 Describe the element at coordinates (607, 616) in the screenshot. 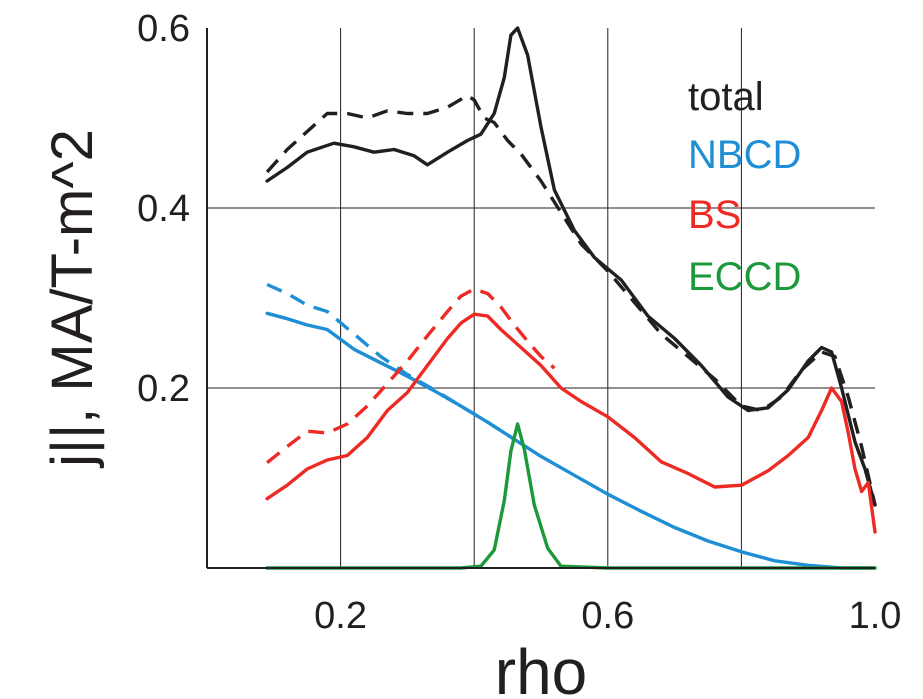

I see `x-tick-label-1: 0.6` at that location.